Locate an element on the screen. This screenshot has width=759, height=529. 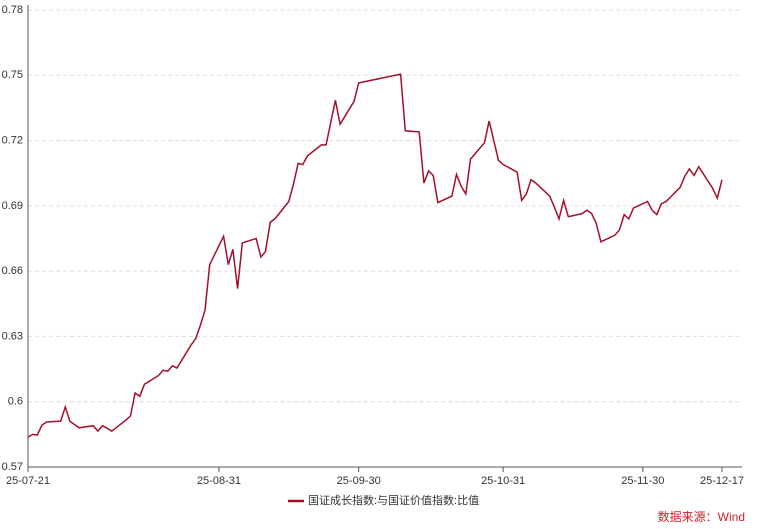
x-tick-label: 25-08-31 is located at coordinates (219, 481).